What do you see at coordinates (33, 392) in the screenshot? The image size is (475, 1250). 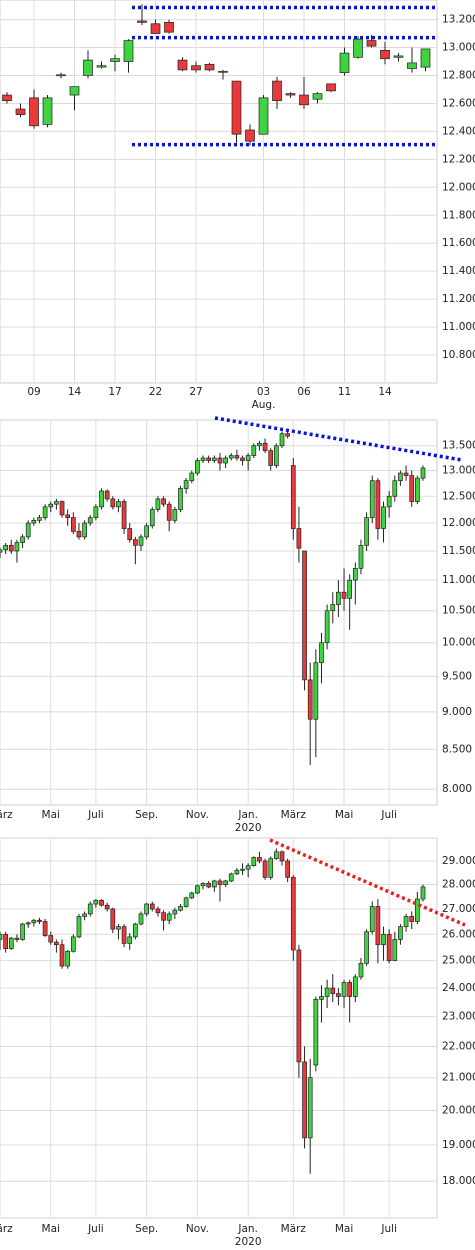 I see `x-tick-label: 09` at bounding box center [33, 392].